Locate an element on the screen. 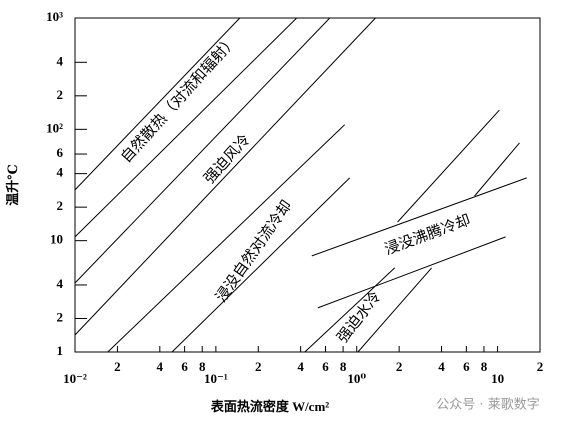  y-axis-label: 温升℃ is located at coordinates (12, 185).